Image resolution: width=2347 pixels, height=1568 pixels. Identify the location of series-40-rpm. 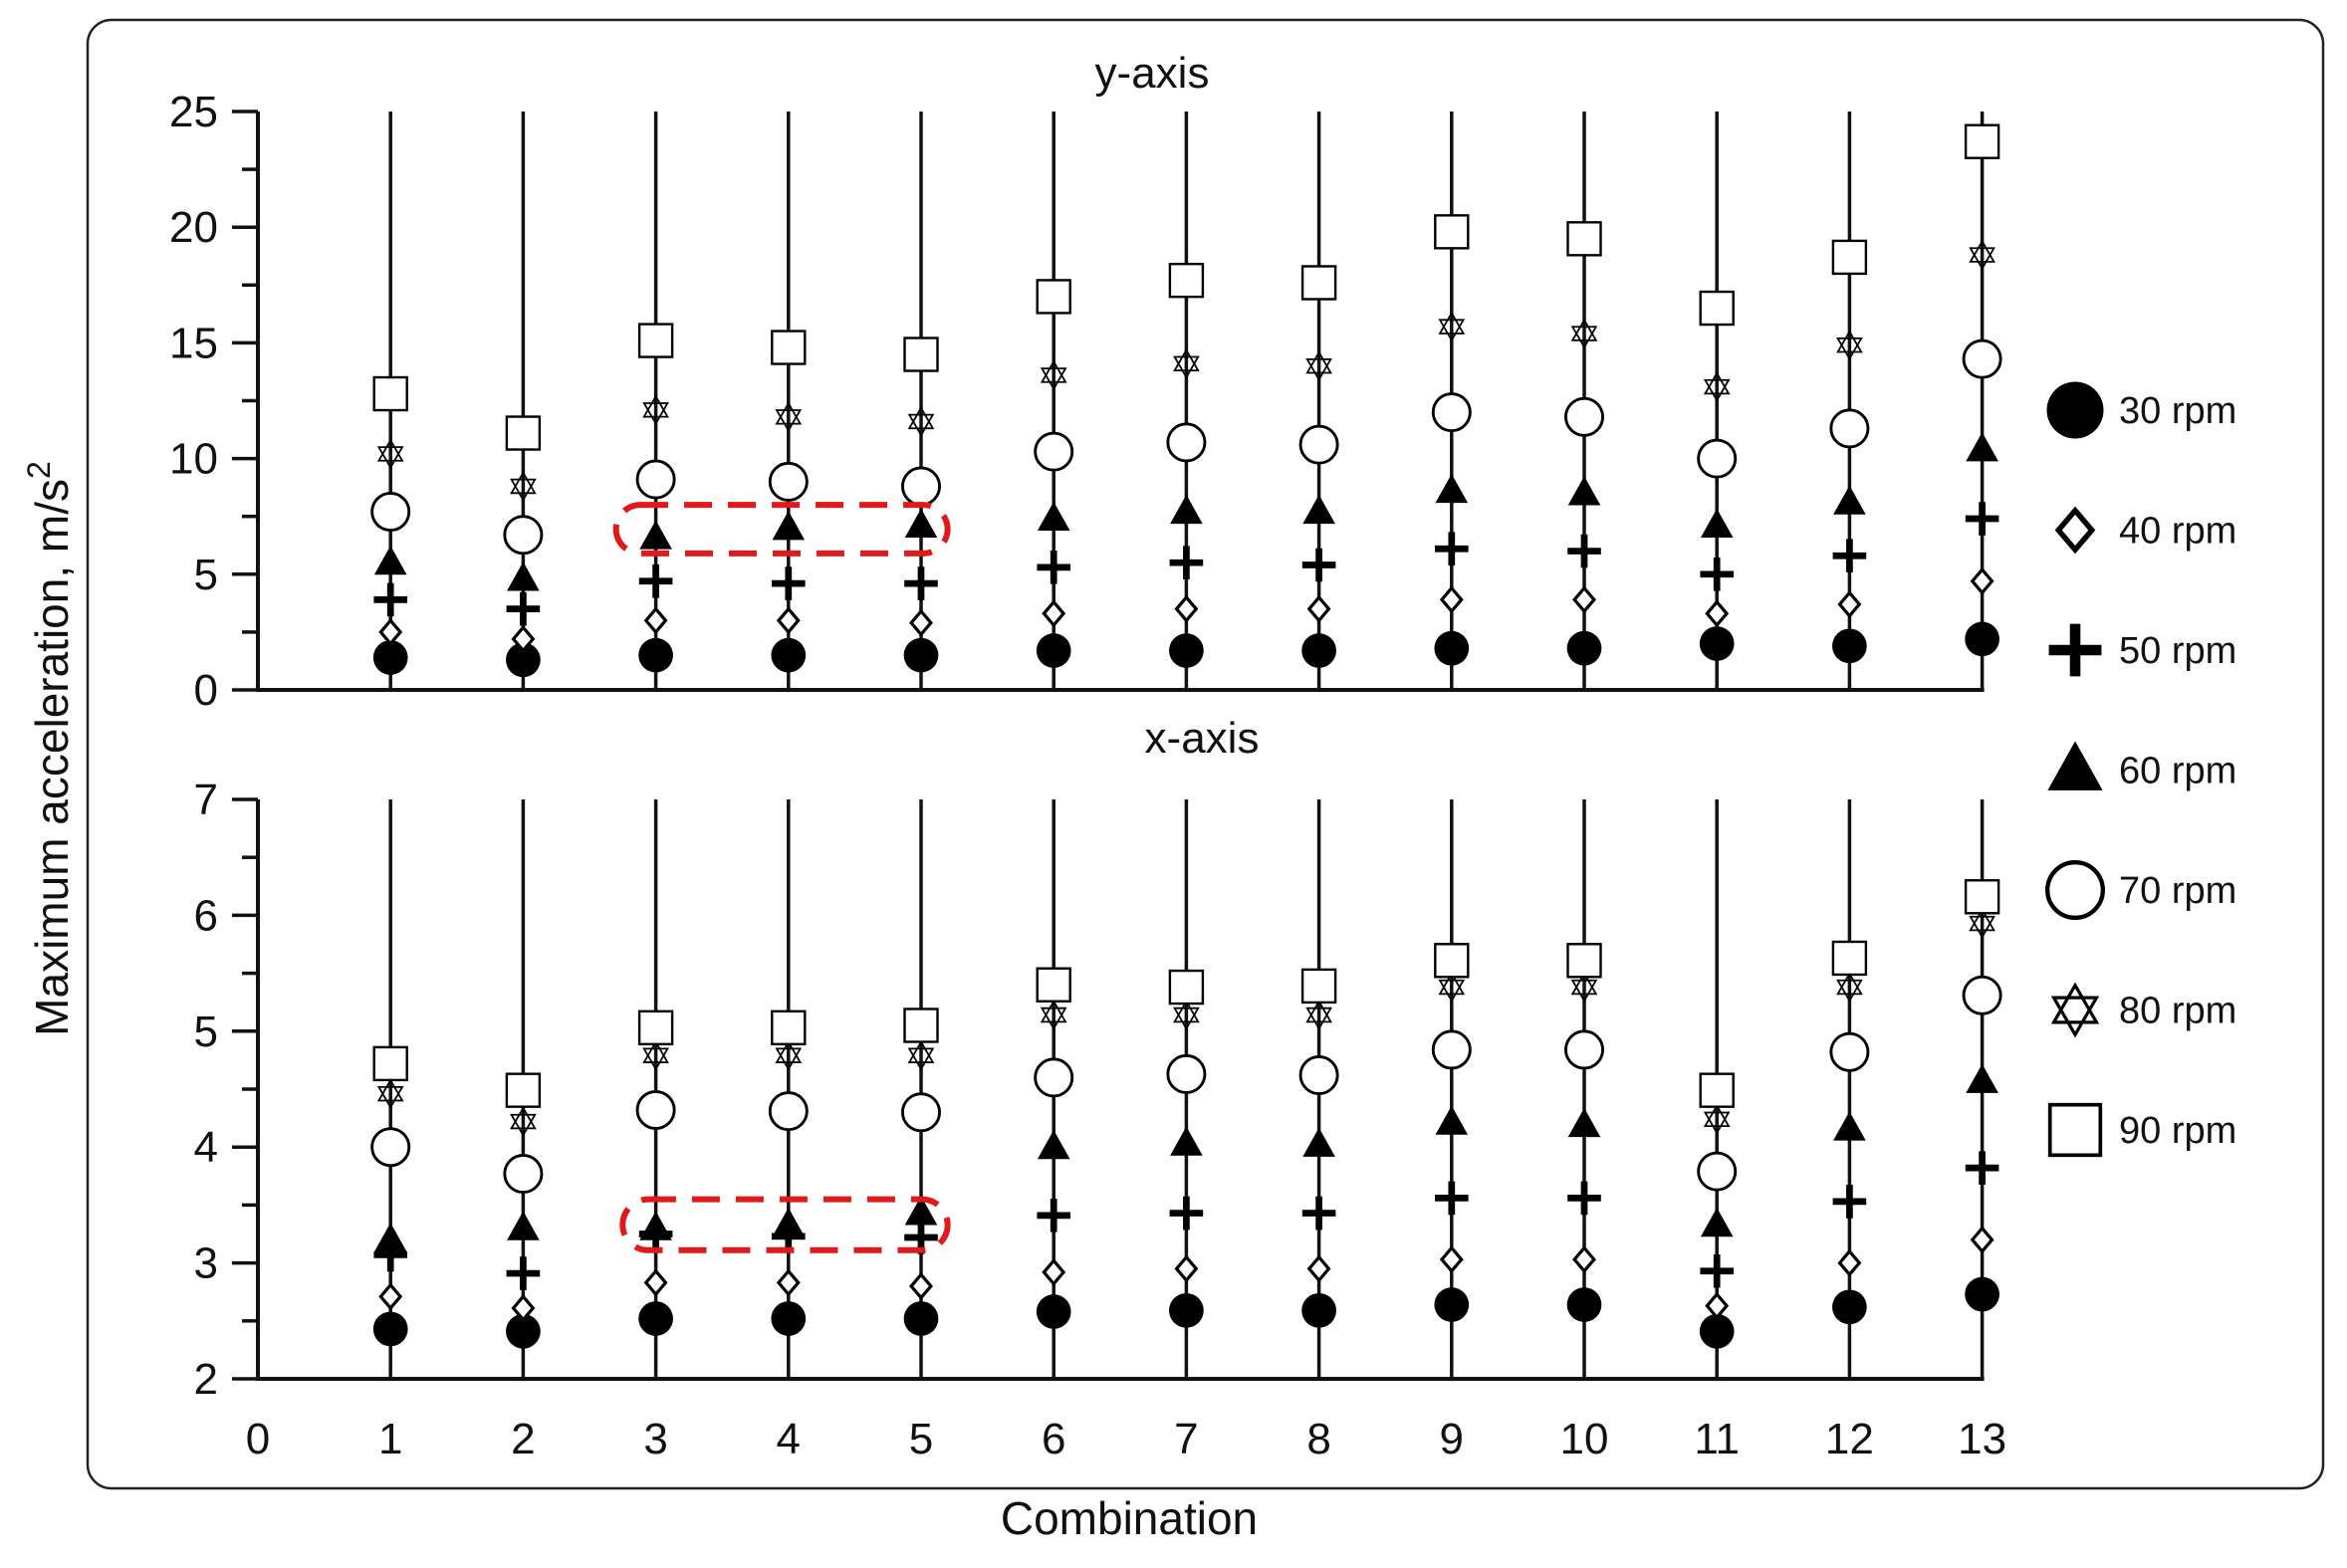
(1186, 1275).